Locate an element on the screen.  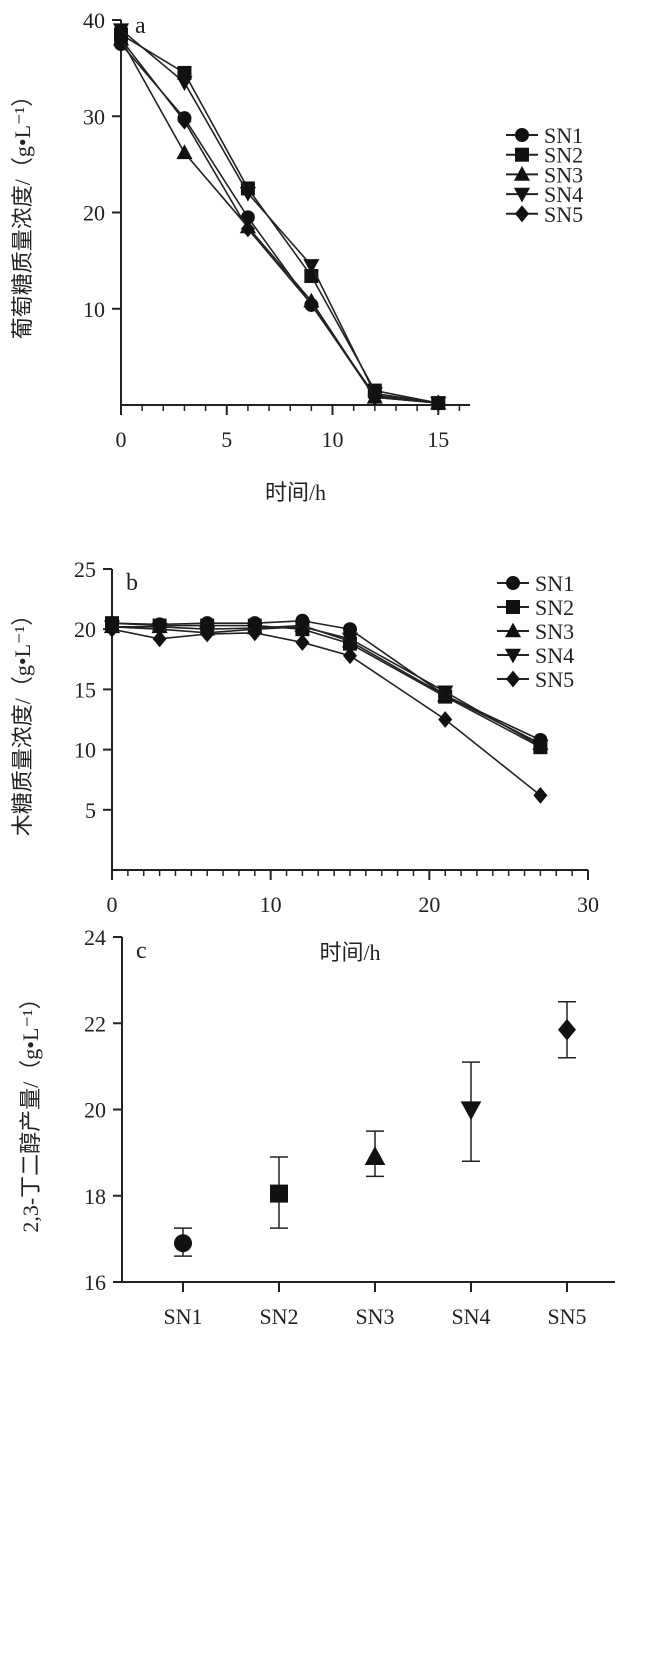
y-axis-label: 葡萄糖质量浓度/（g•L⁻¹） is located at coordinates (22, 212).